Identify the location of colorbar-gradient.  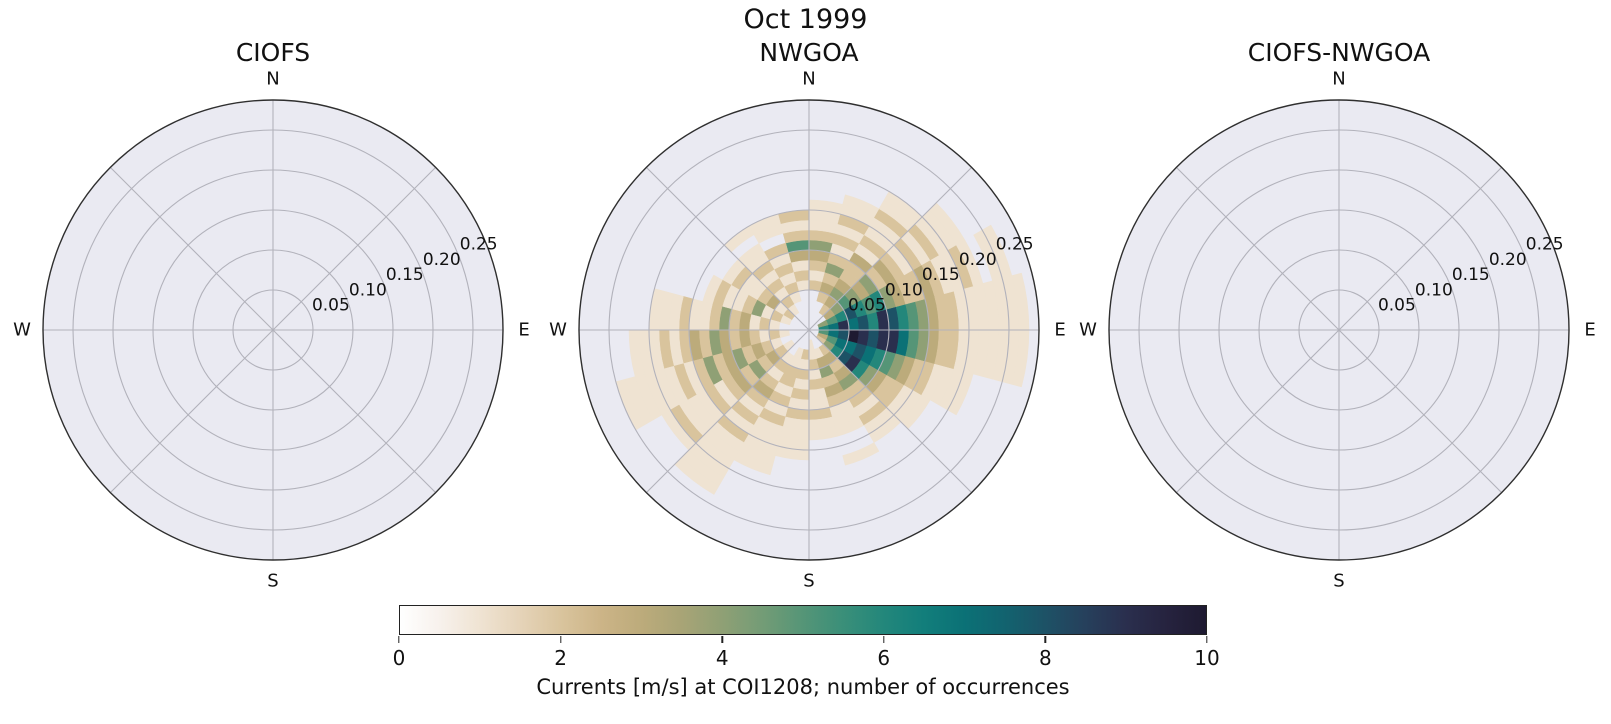
(803, 620).